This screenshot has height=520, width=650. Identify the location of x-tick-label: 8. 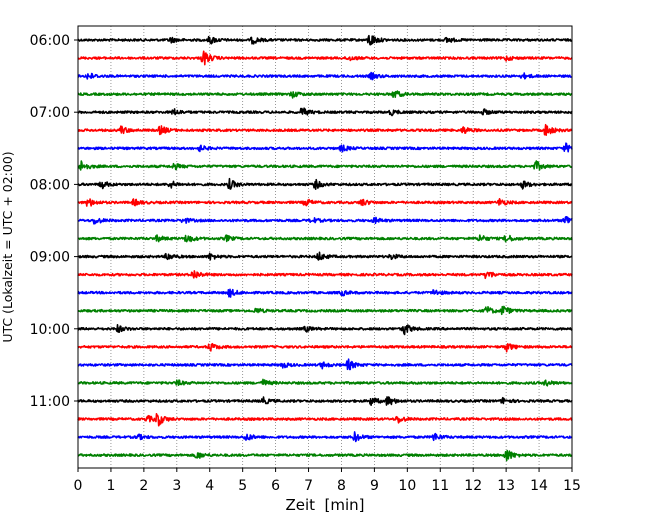
(341, 486).